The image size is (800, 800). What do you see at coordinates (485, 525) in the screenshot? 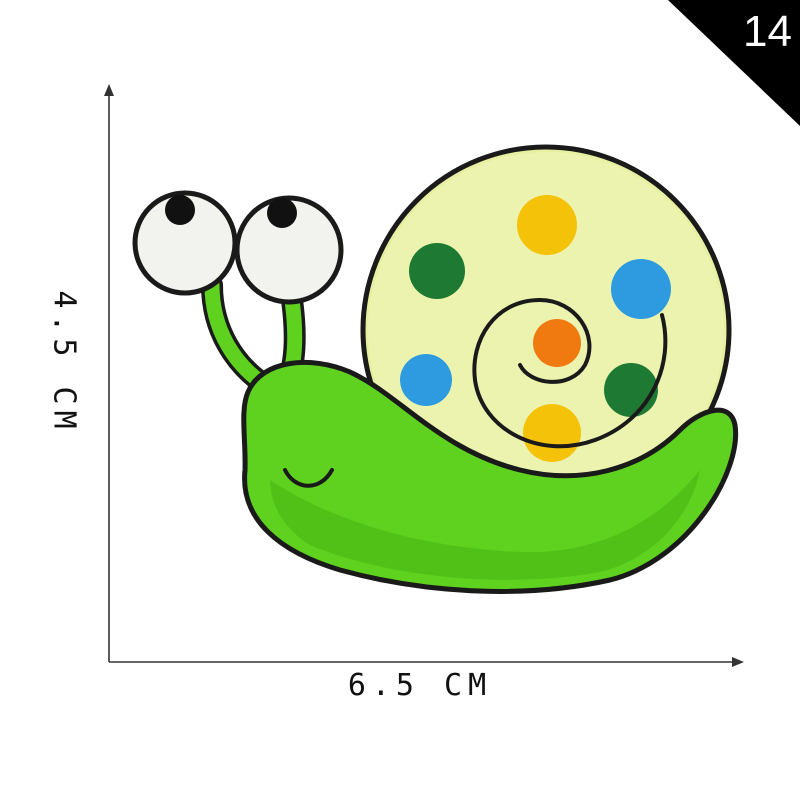
I see `body-shading` at bounding box center [485, 525].